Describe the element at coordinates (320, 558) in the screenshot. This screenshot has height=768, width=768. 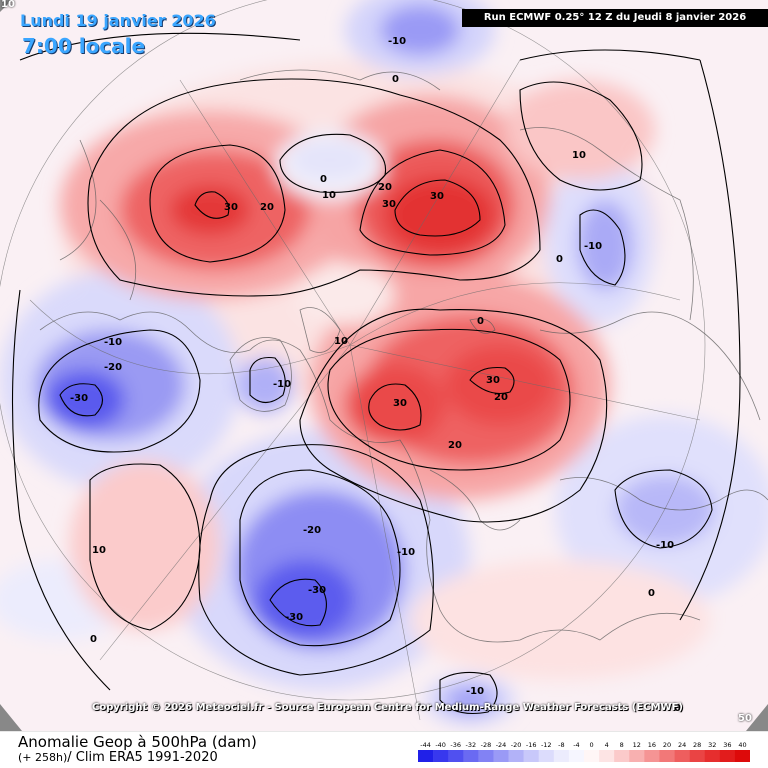
I see `contour-neg20-atl` at that location.